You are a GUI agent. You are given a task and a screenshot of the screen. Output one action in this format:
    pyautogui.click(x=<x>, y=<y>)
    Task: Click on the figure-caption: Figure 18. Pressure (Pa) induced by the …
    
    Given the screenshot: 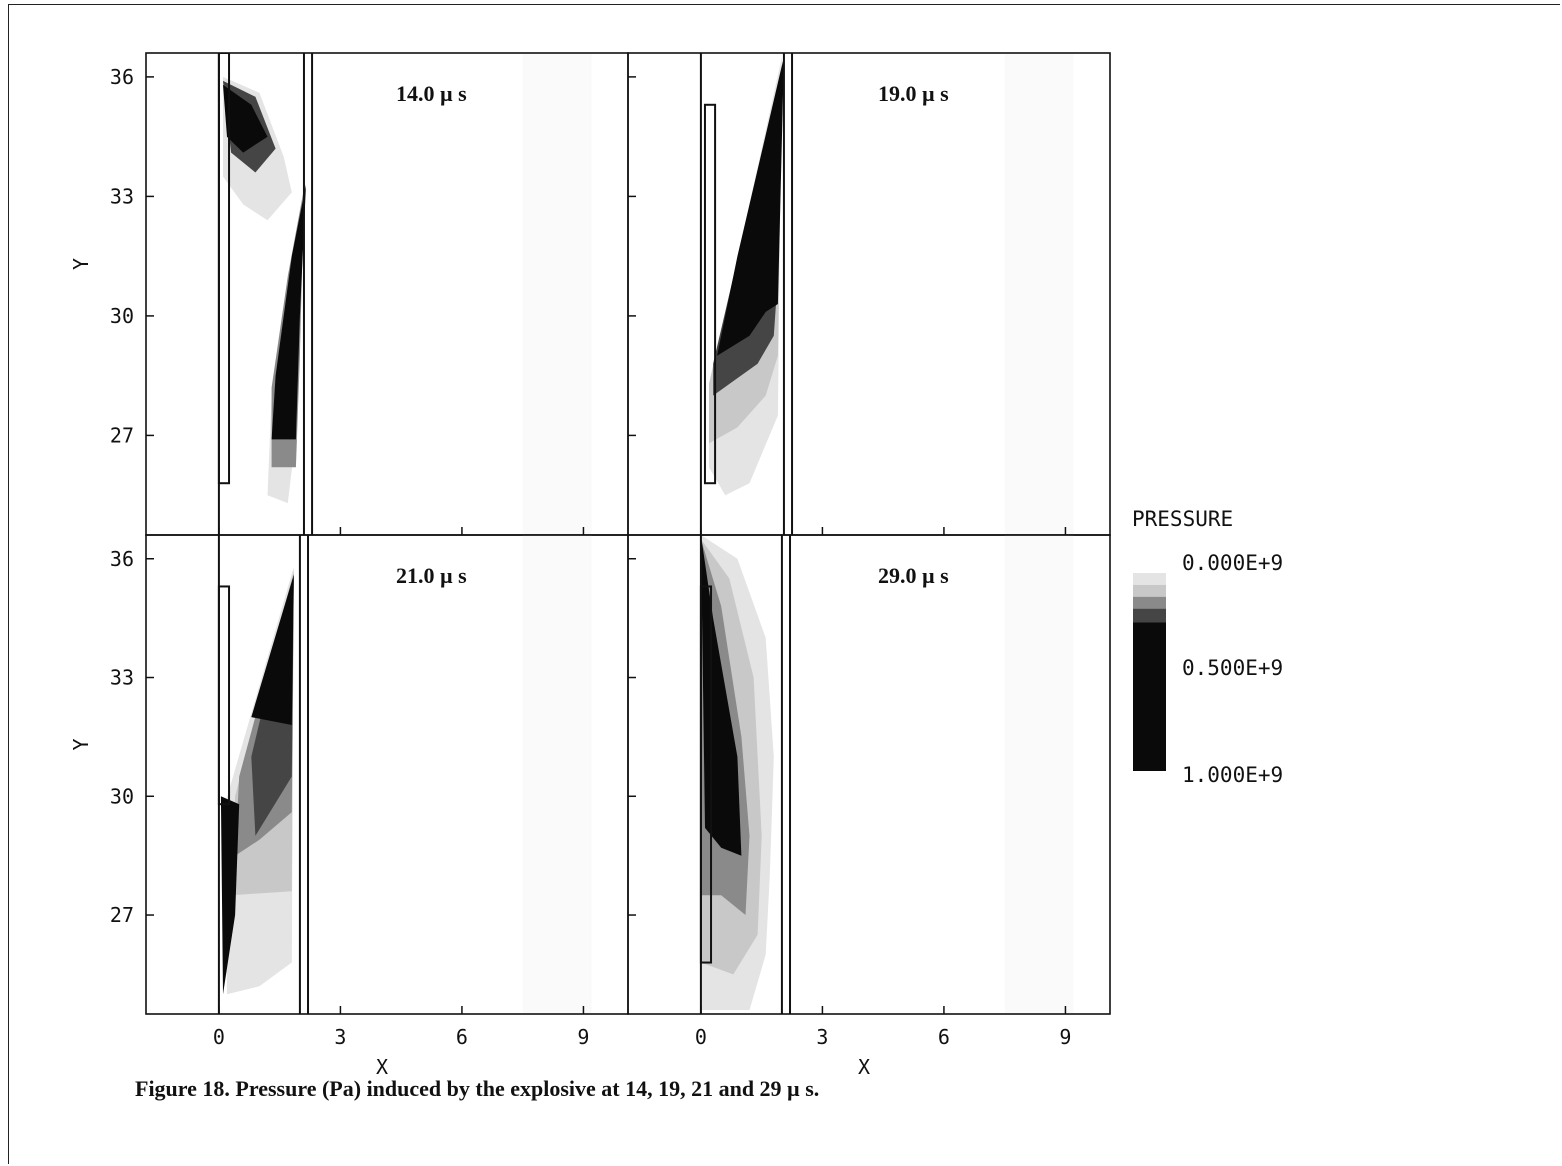 What is the action you would take?
    pyautogui.click(x=477, y=1088)
    